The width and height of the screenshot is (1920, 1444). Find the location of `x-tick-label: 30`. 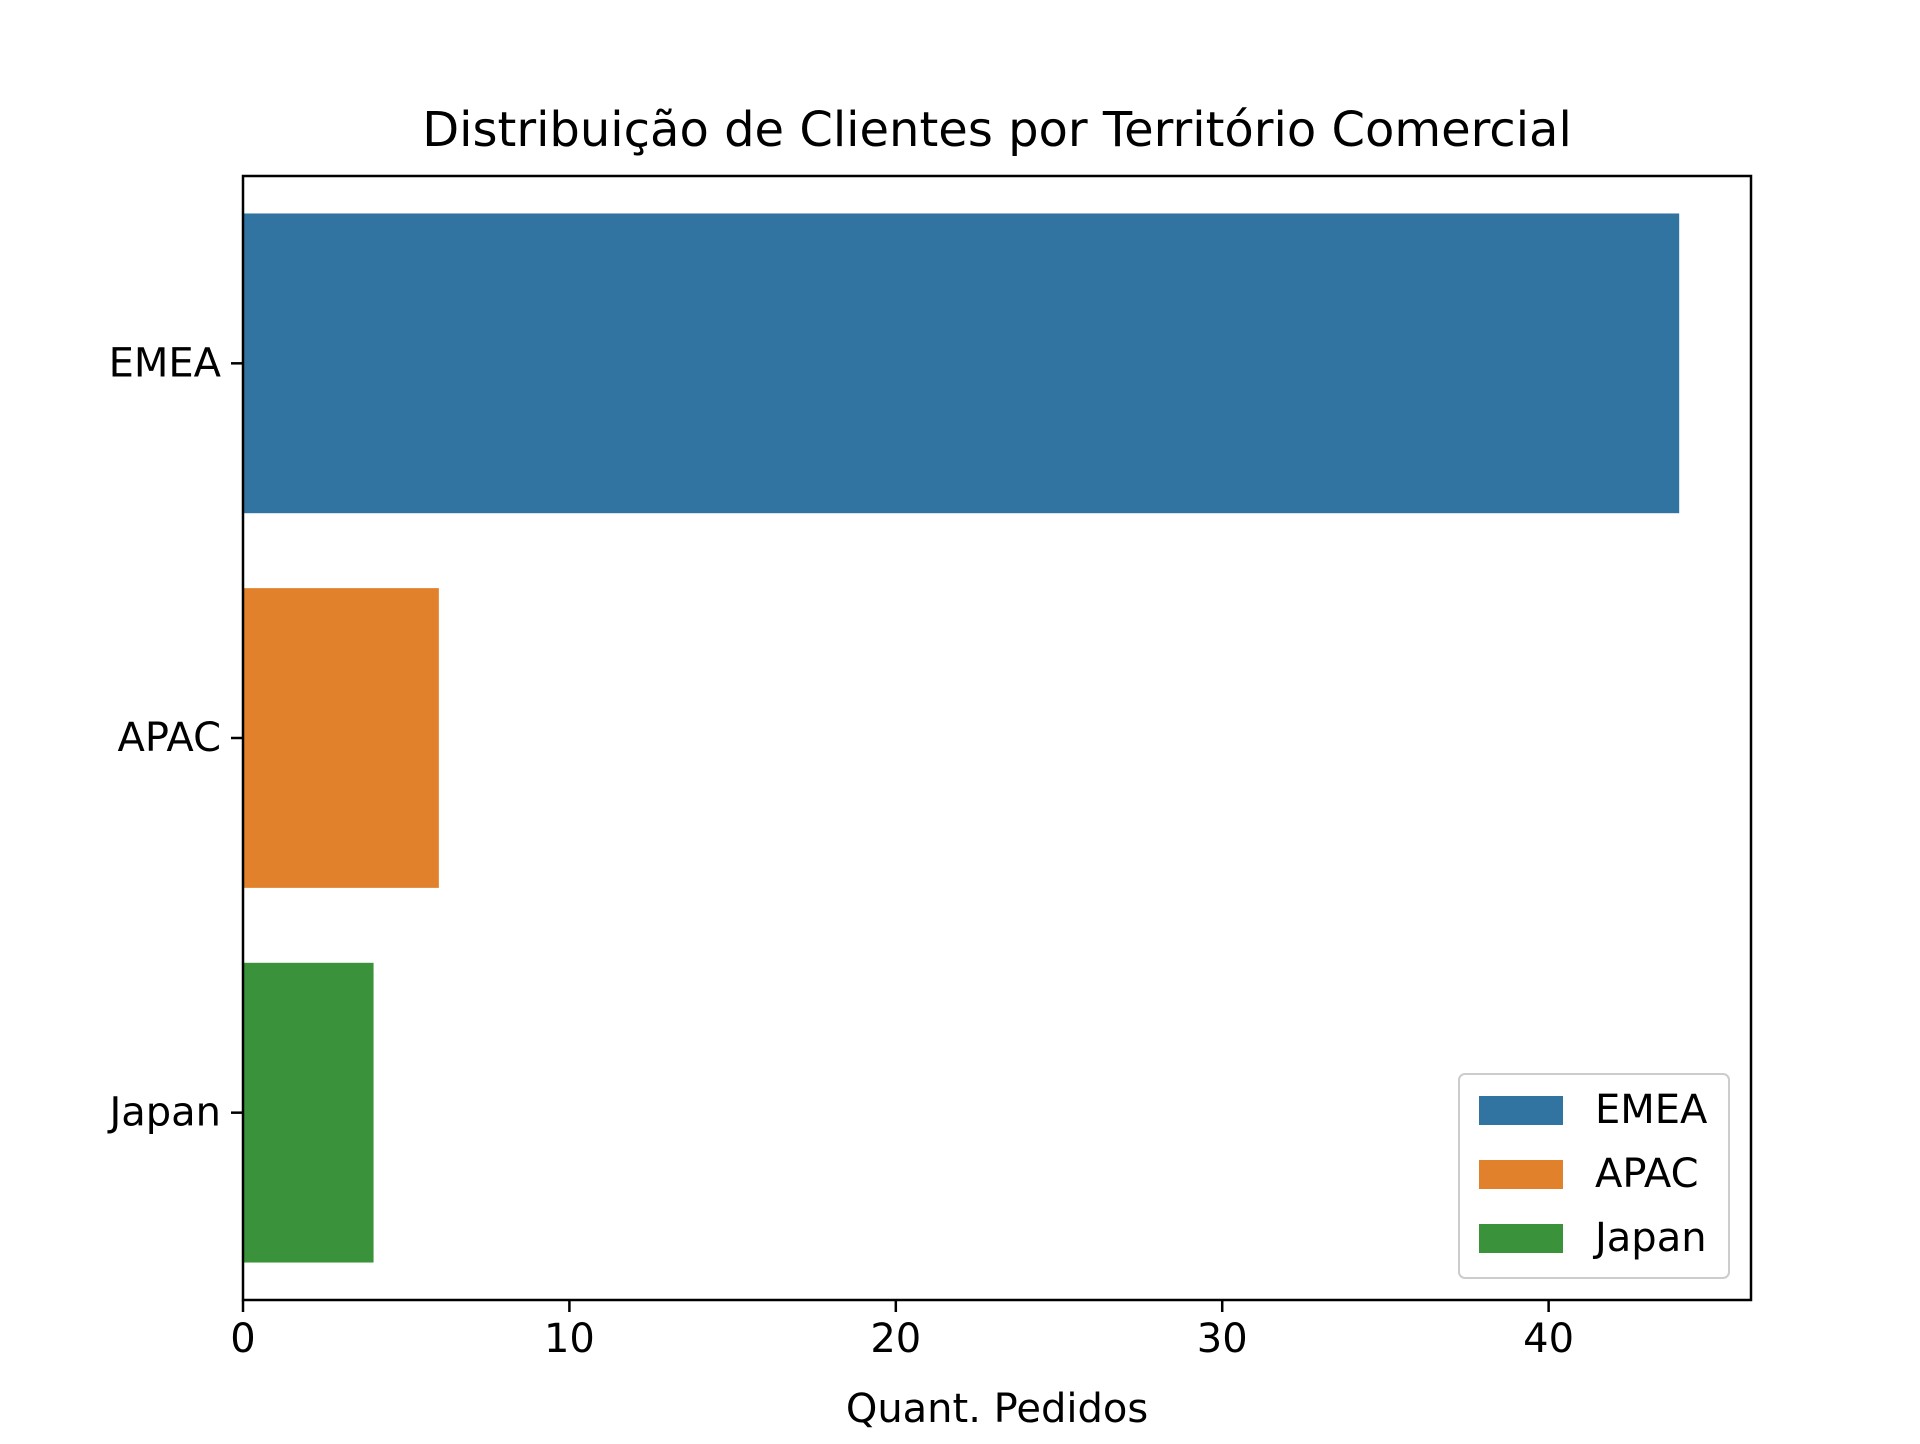

x-tick-label: 30 is located at coordinates (1222, 1339).